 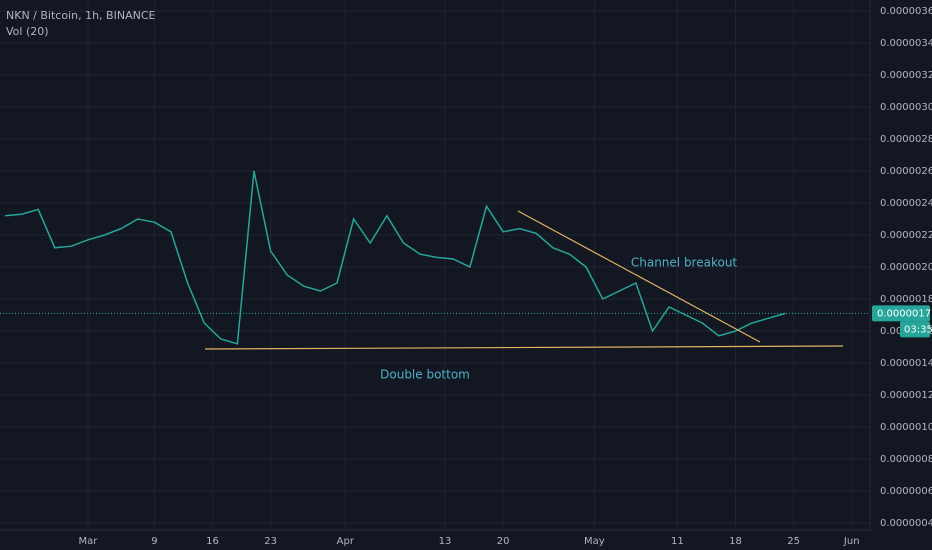 I want to click on countdown-box, so click(x=915, y=329).